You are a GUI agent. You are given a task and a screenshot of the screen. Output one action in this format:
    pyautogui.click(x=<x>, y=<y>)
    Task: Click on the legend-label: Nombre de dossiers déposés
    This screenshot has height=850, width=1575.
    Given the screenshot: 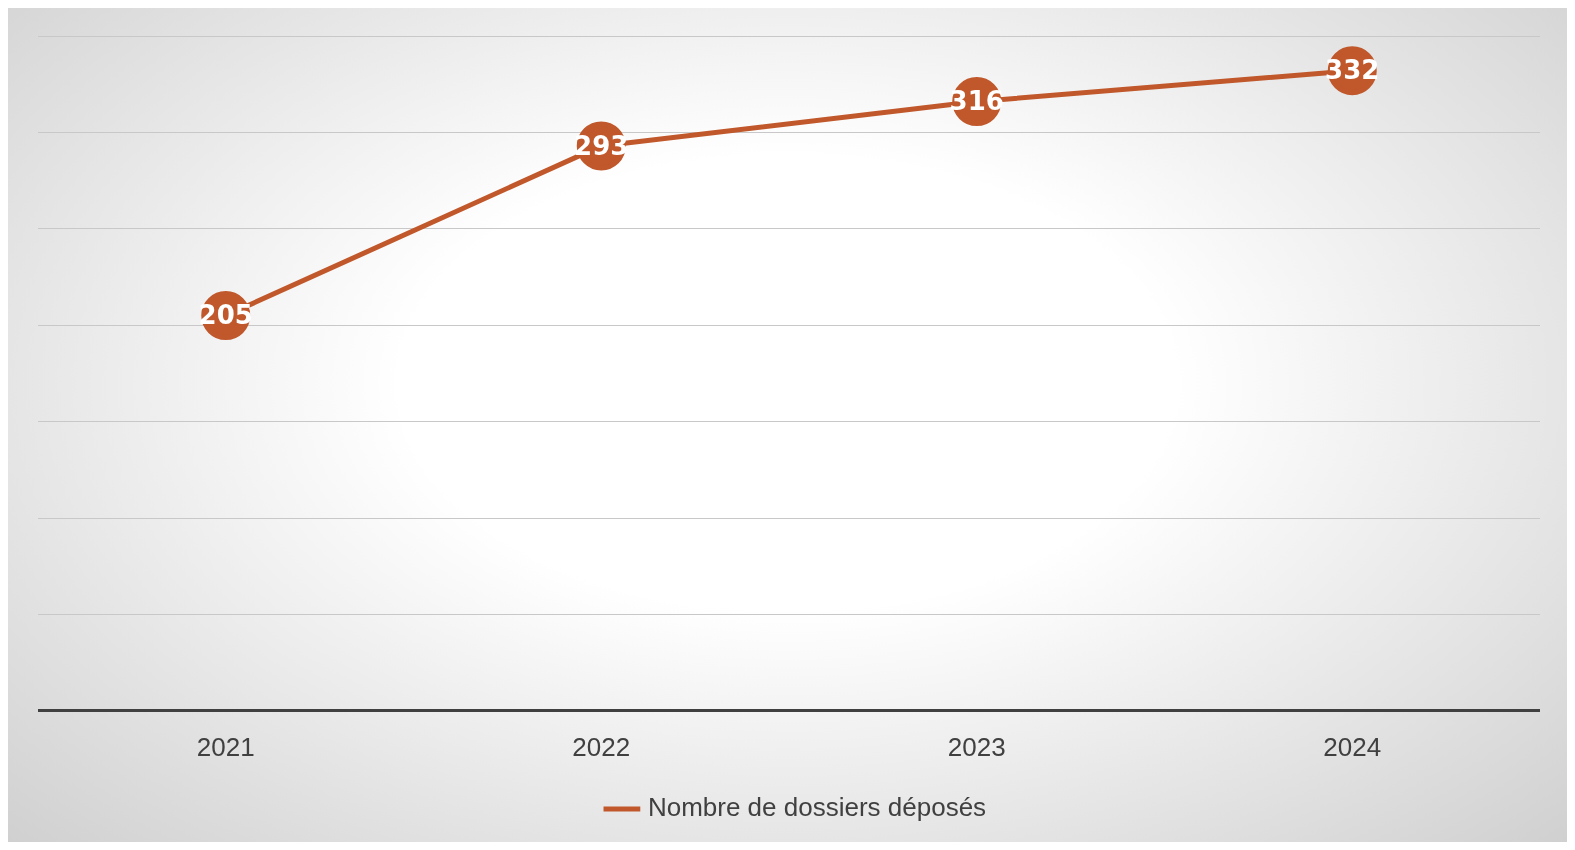 What is the action you would take?
    pyautogui.click(x=817, y=807)
    